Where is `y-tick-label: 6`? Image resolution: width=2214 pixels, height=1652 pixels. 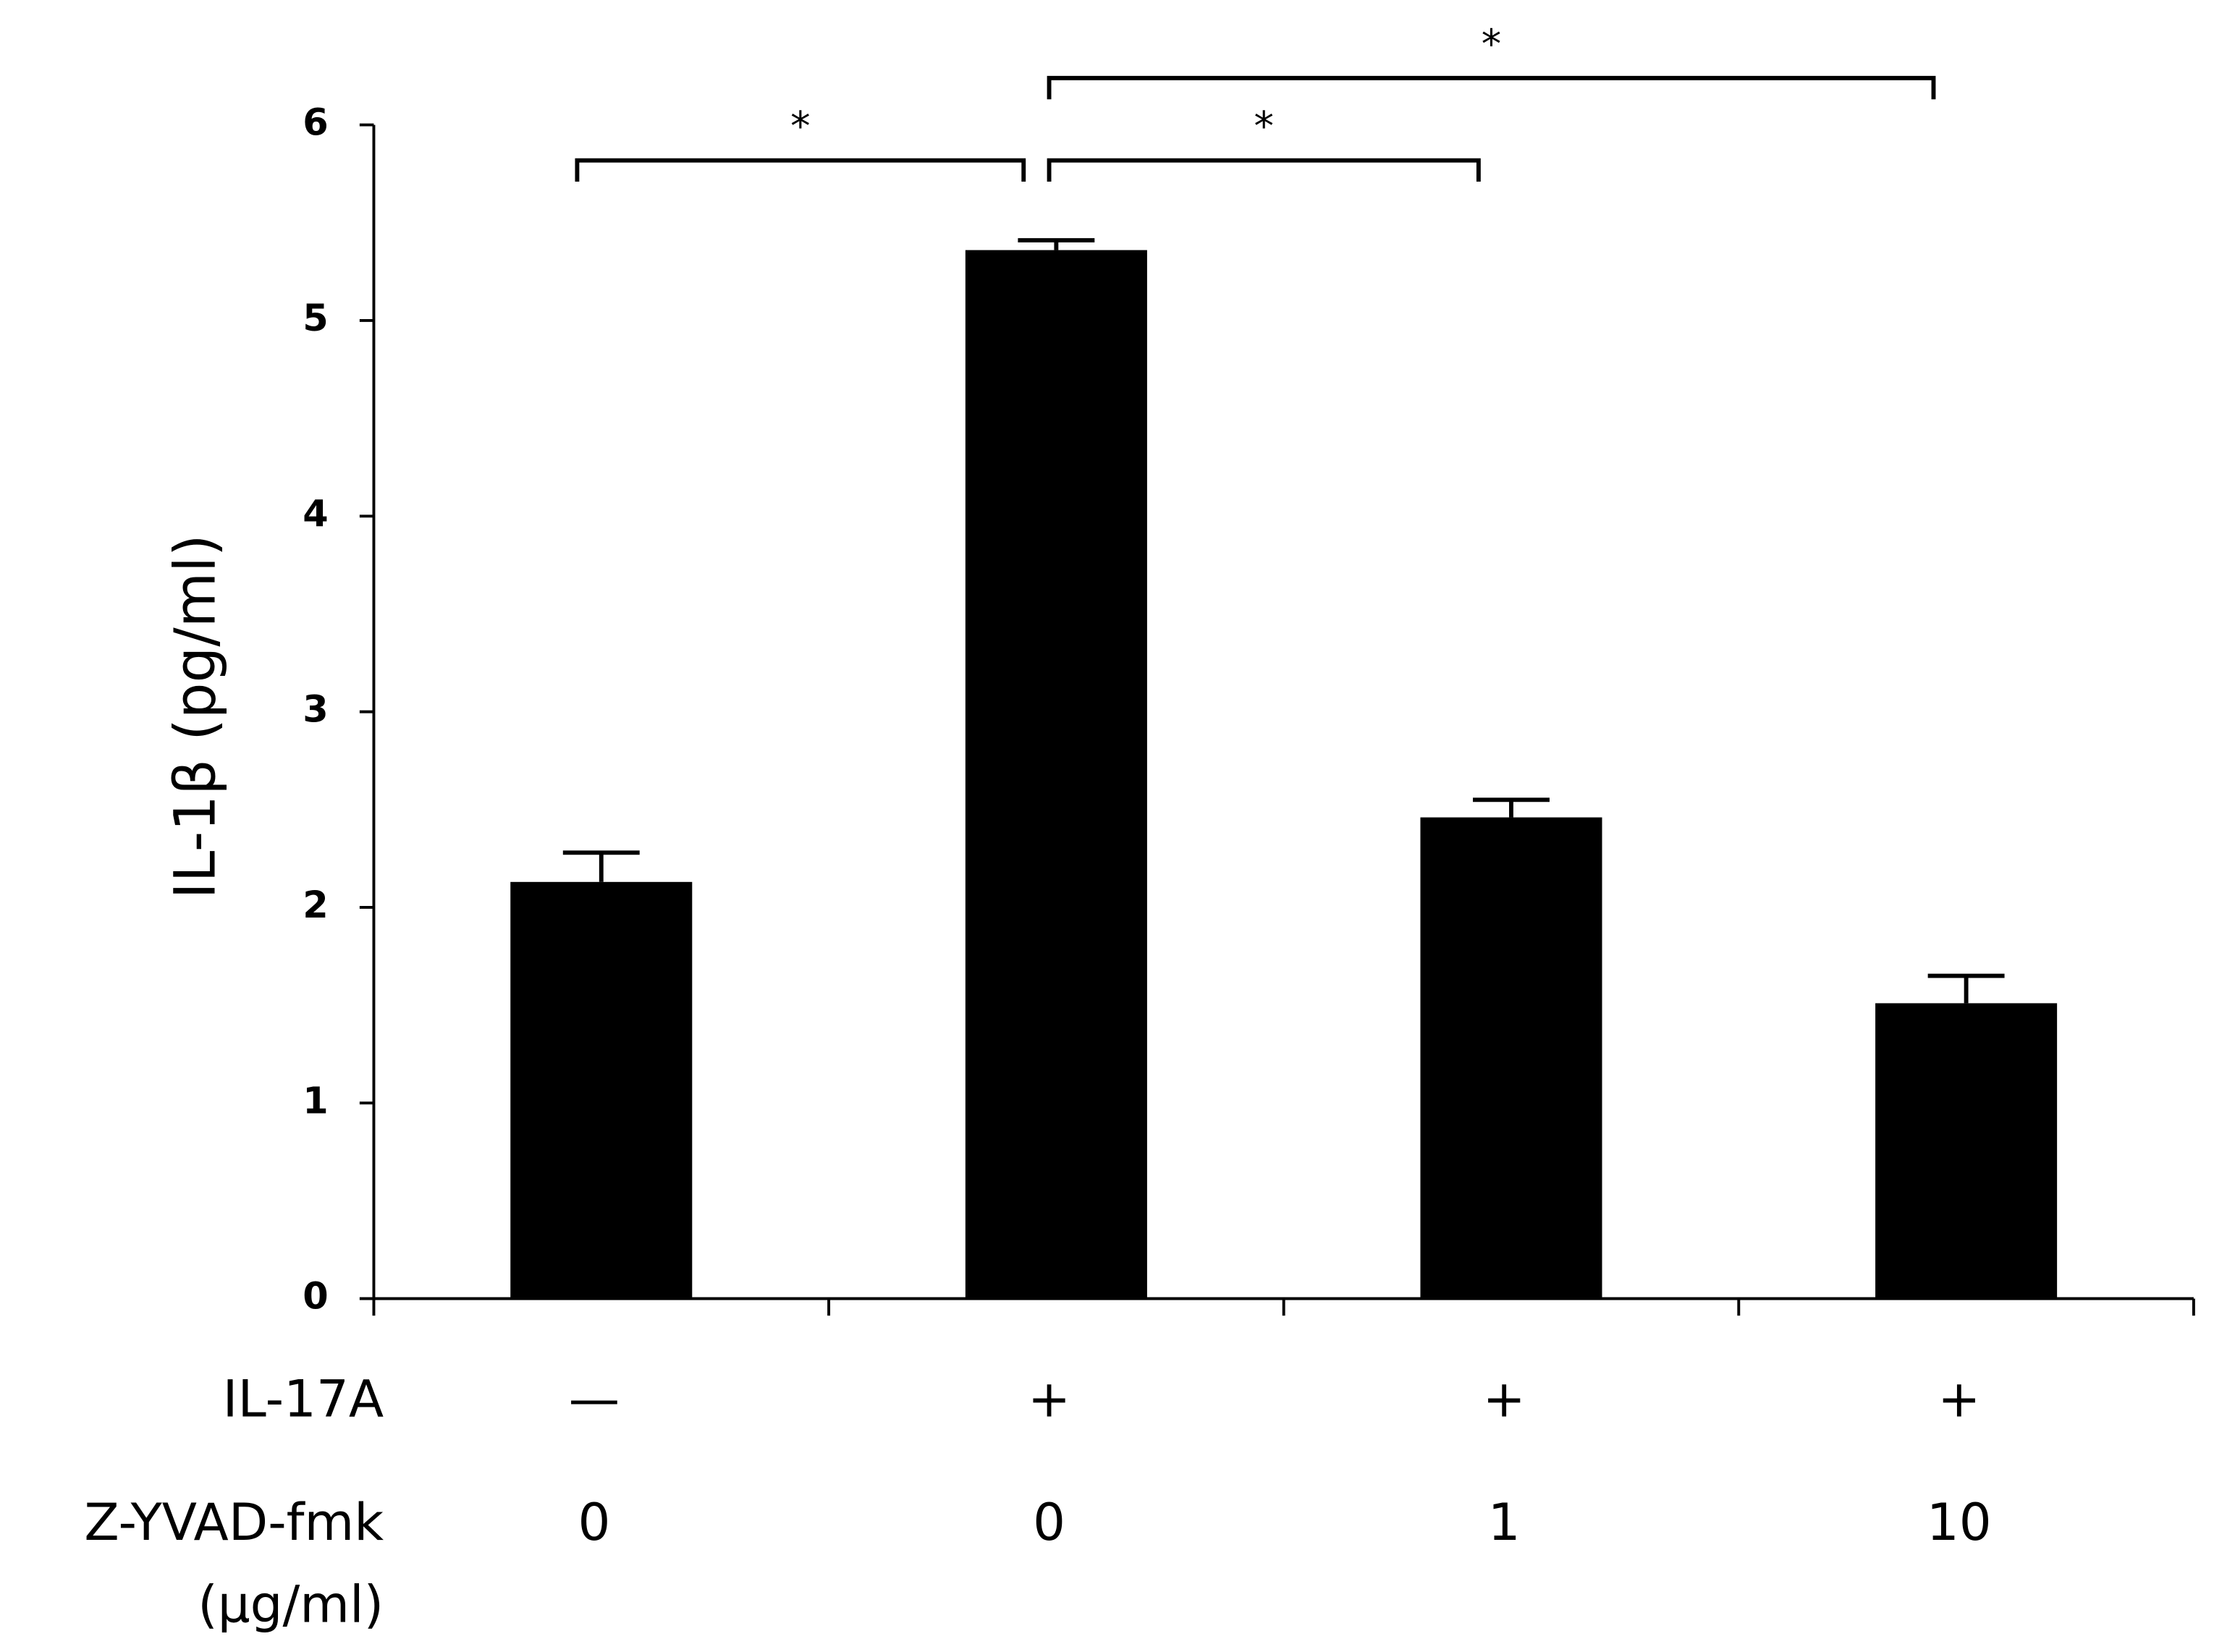 y-tick-label: 6 is located at coordinates (315, 123).